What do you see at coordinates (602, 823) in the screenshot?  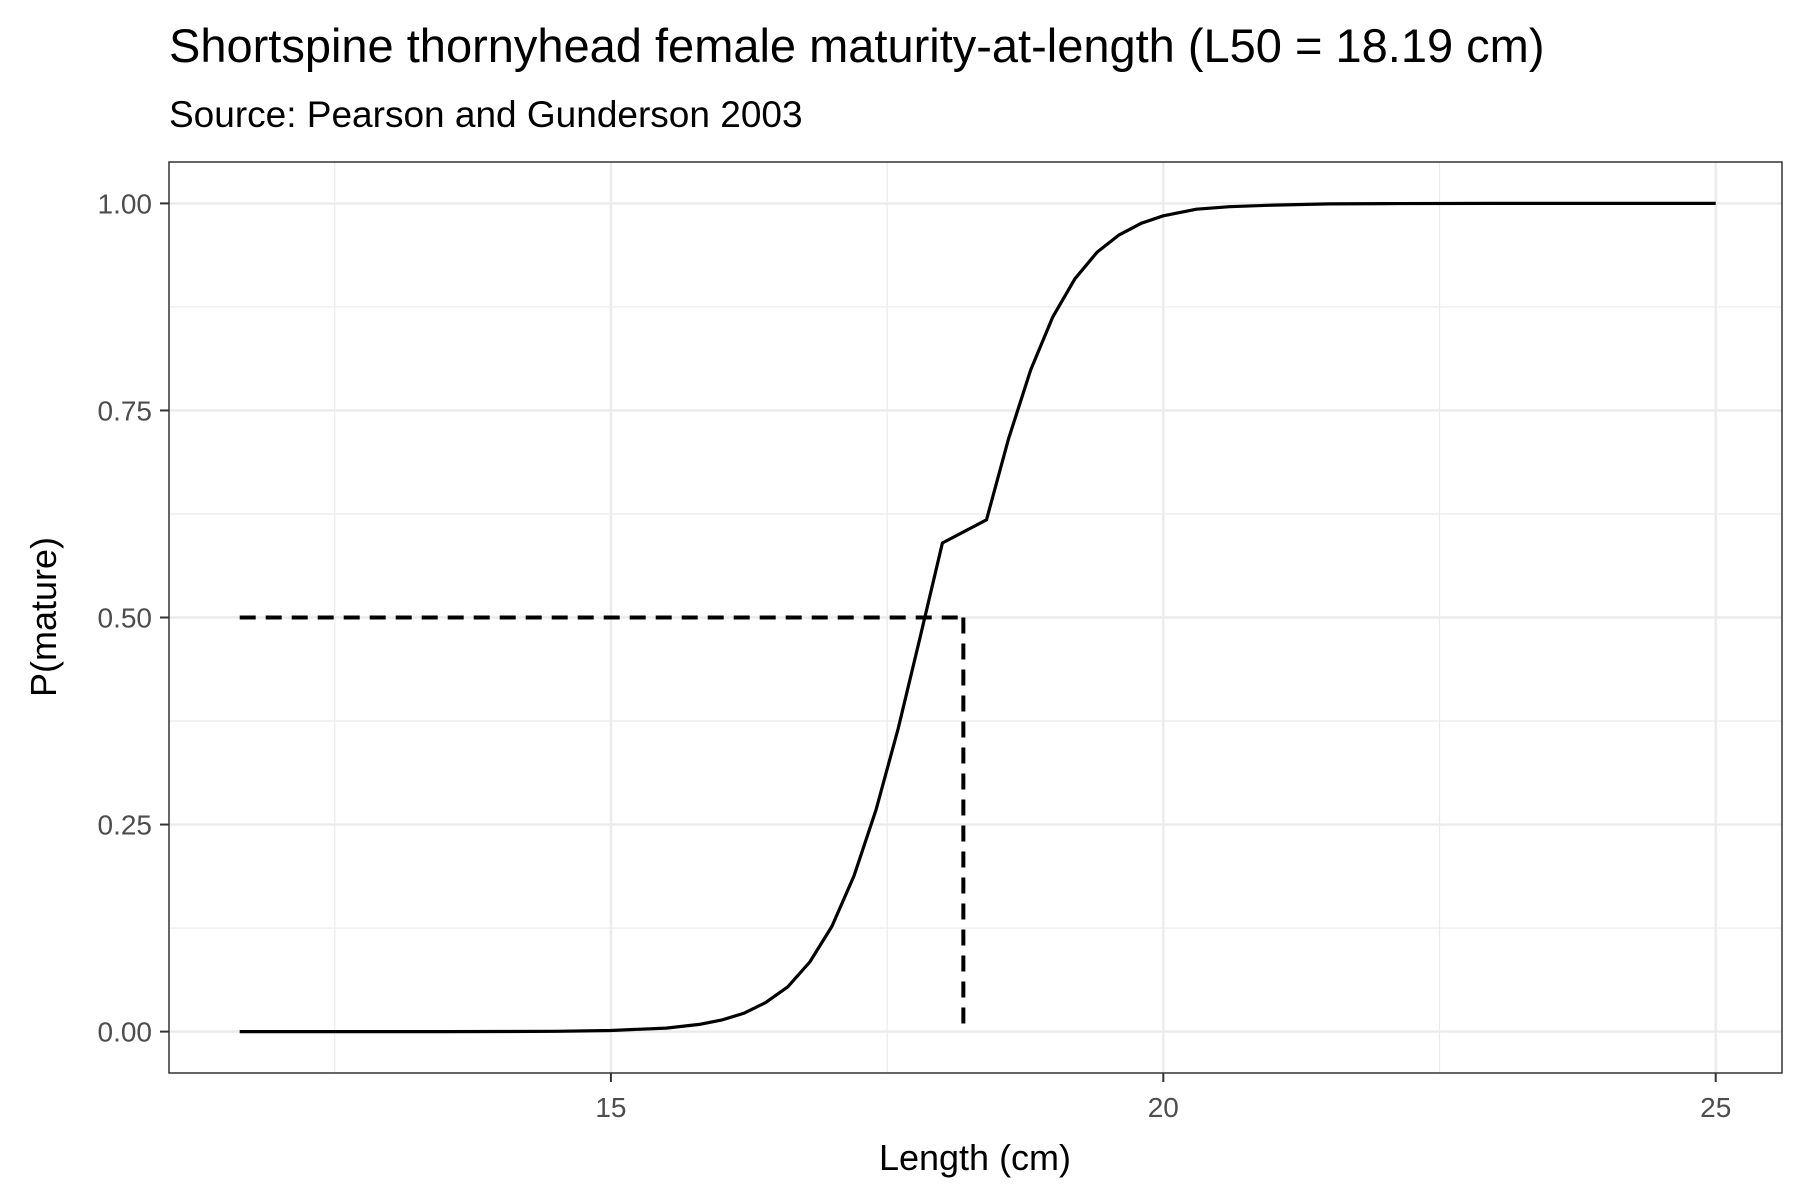 I see `reference-lines` at bounding box center [602, 823].